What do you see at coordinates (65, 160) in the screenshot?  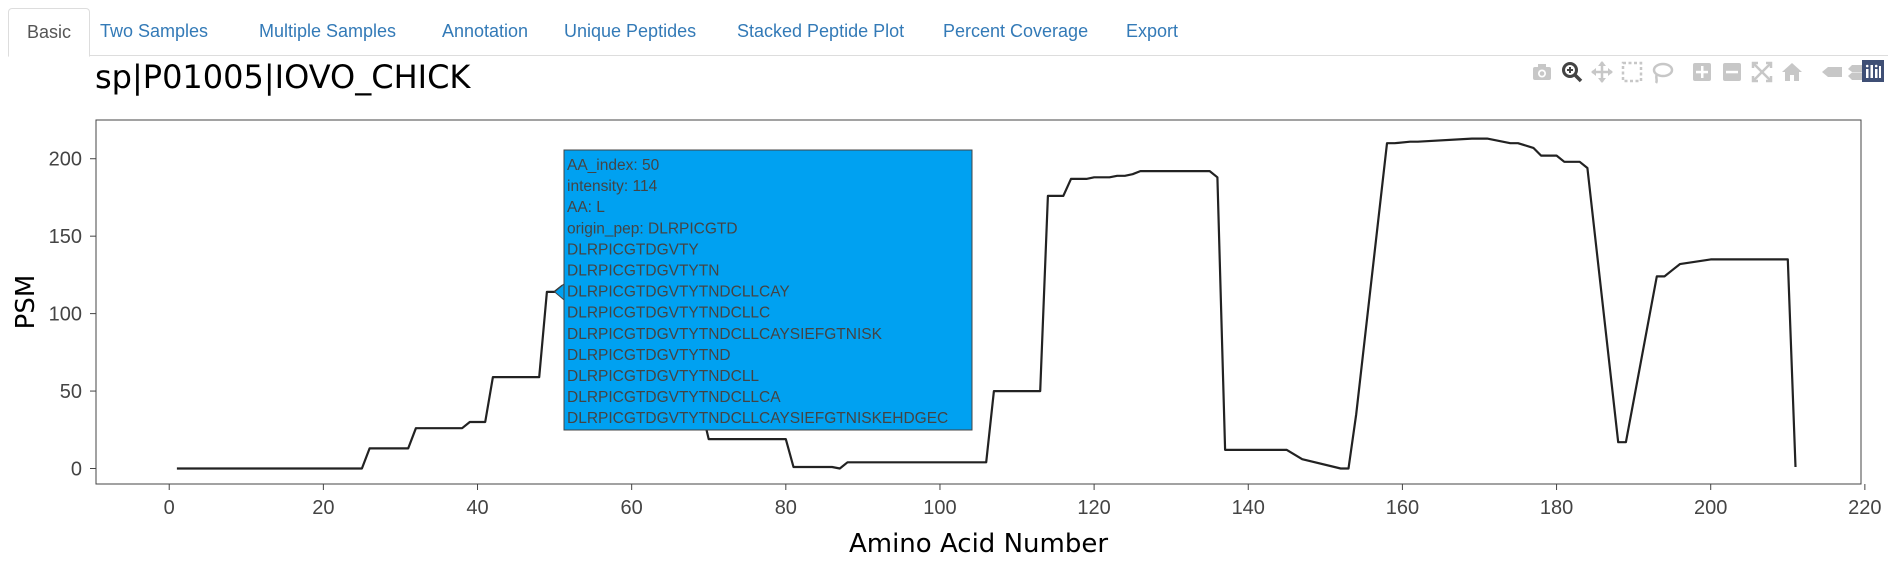 I see `y-tick-label: 200` at bounding box center [65, 160].